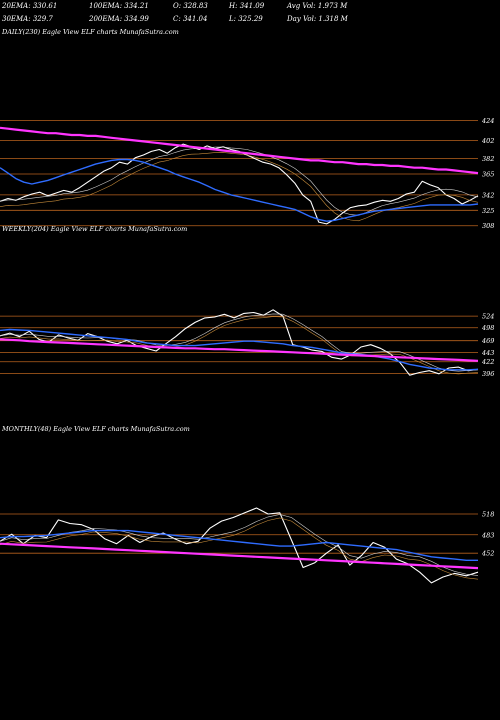 The width and height of the screenshot is (500, 720). What do you see at coordinates (488, 159) in the screenshot?
I see `daily-tick-label: 382` at bounding box center [488, 159].